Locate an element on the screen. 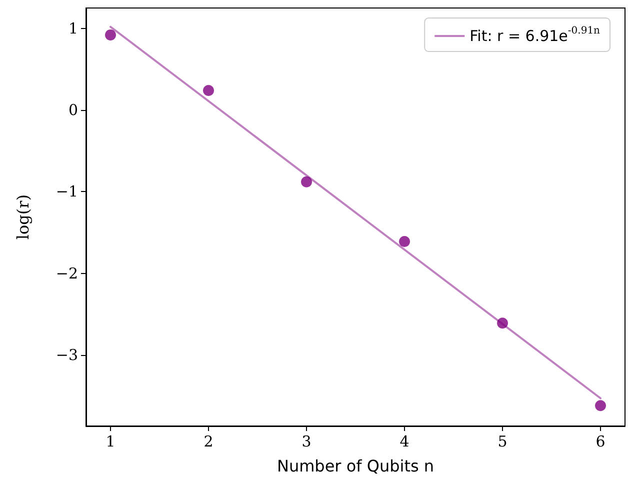 This screenshot has width=628, height=483. x-tick-label: 6 is located at coordinates (601, 441).